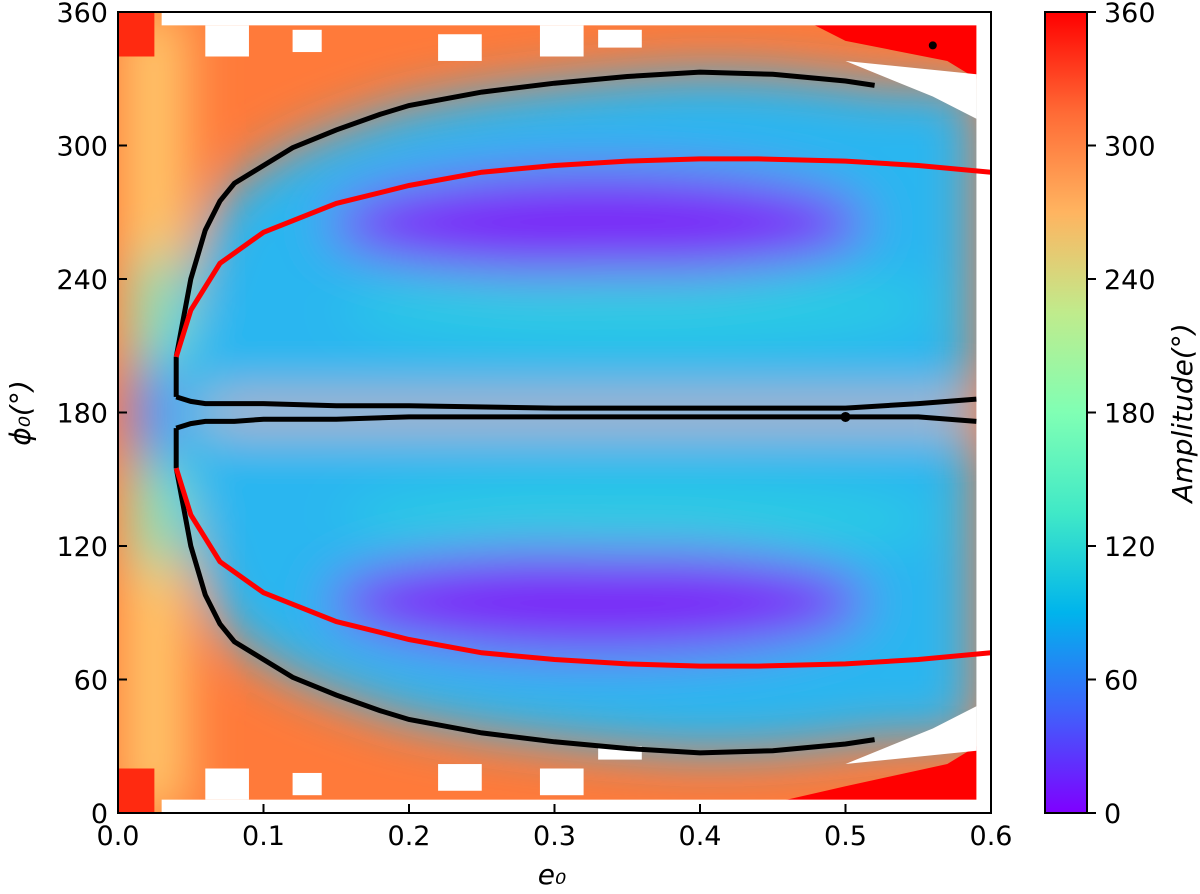  I want to click on colorbar-tick-label: 240, so click(1130, 280).